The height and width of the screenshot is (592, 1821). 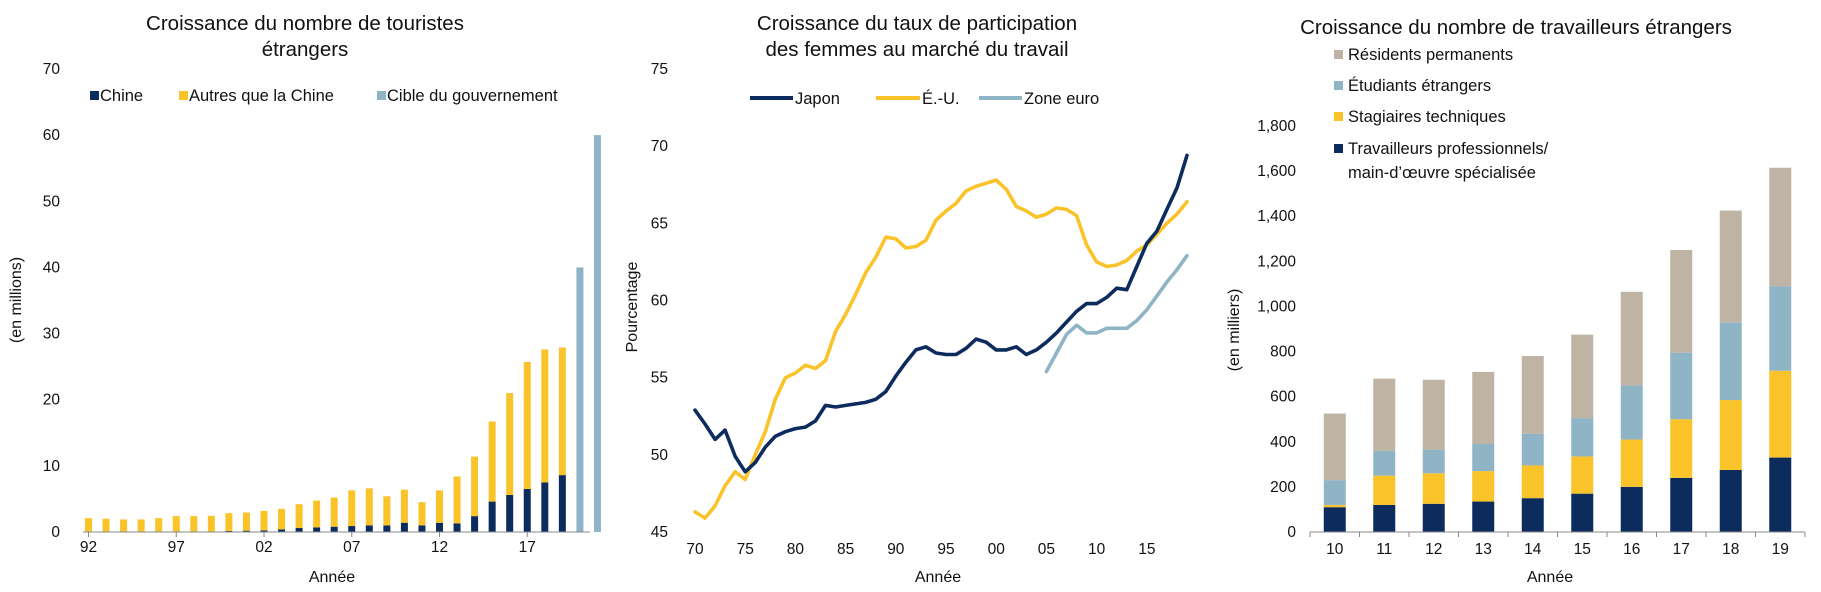 I want to click on bar-chine-2018, so click(x=545, y=507).